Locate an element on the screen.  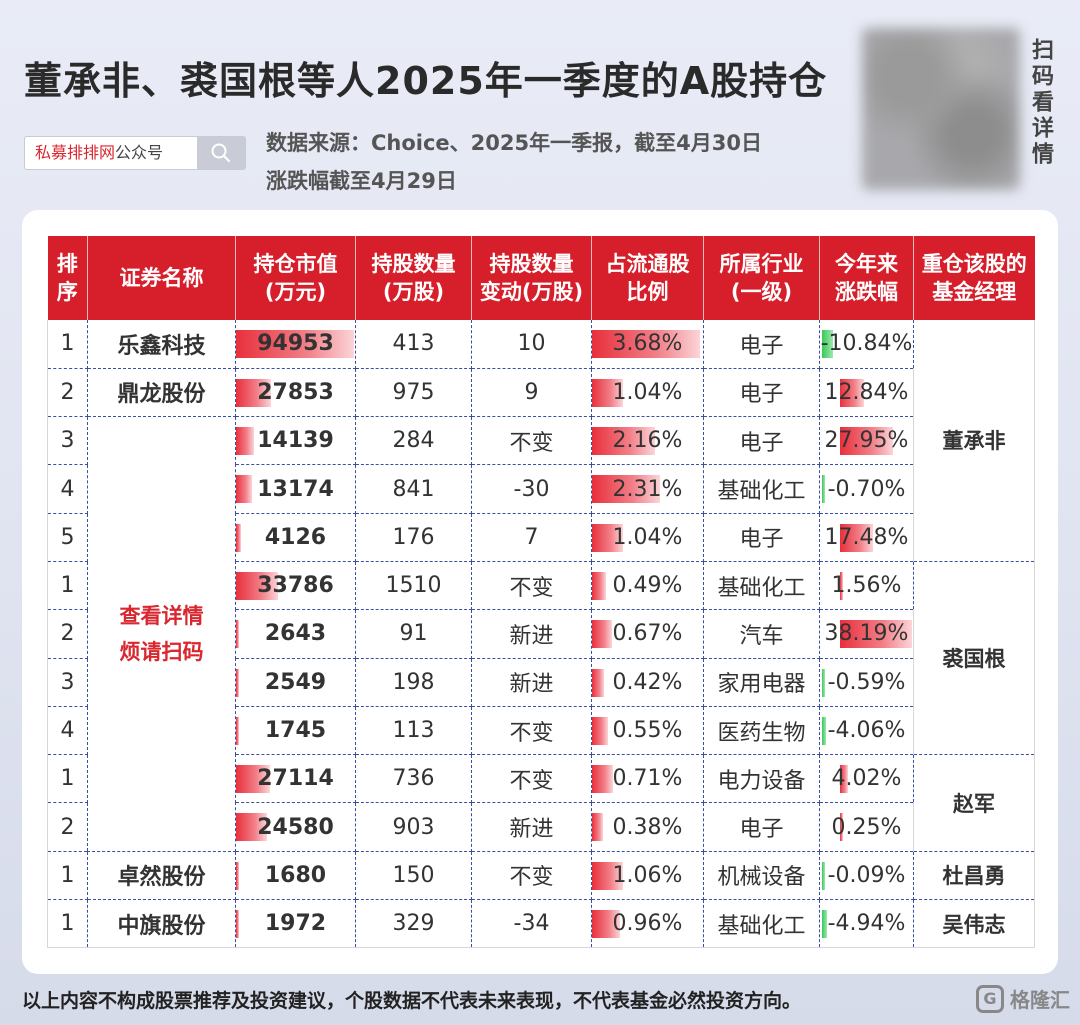
ytd-change-cell: -0.70% is located at coordinates (866, 489).